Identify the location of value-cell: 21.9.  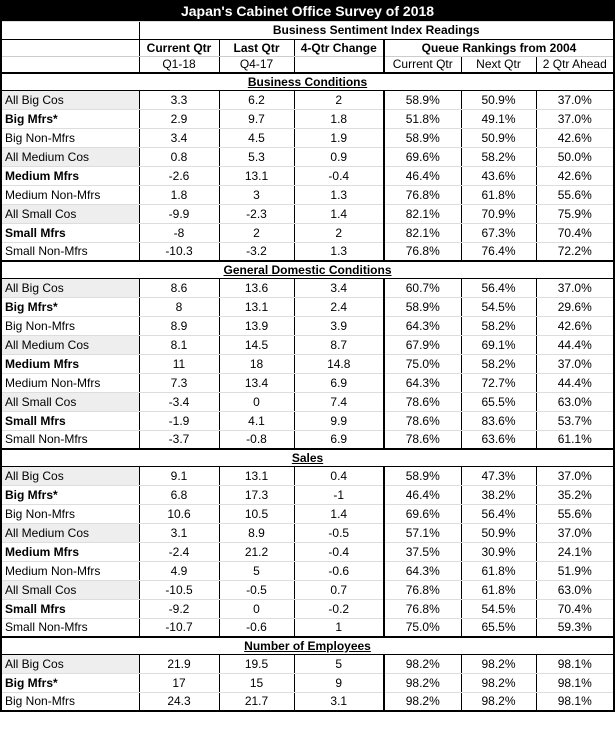
(178, 664).